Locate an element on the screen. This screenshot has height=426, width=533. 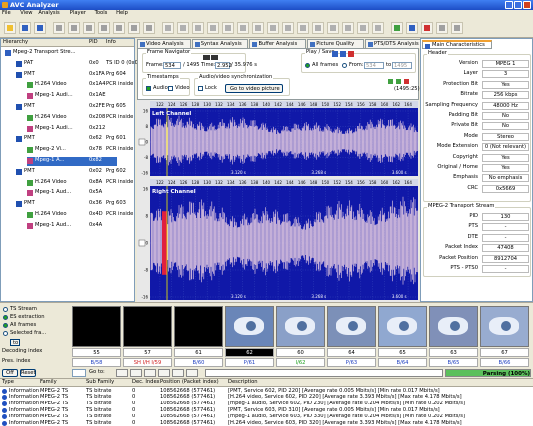
tree-label: PAT is located at coordinates (29, 62).